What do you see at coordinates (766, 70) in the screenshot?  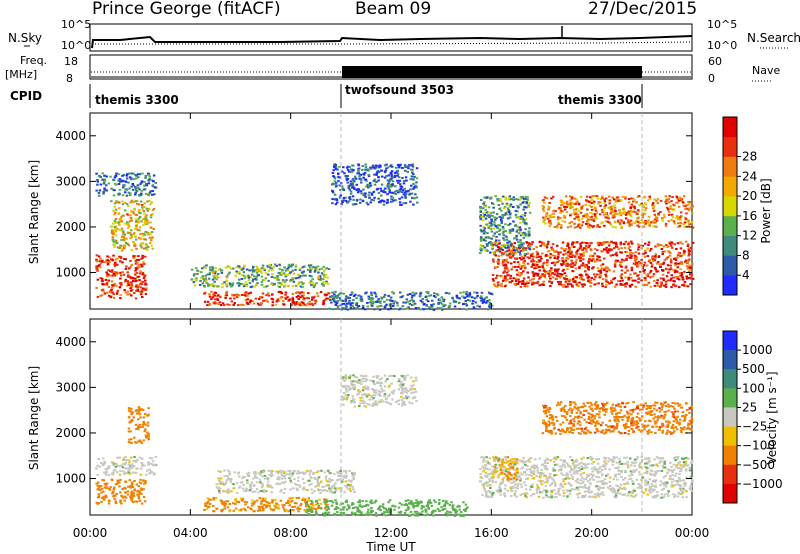 I see `nave-label: Nave` at bounding box center [766, 70].